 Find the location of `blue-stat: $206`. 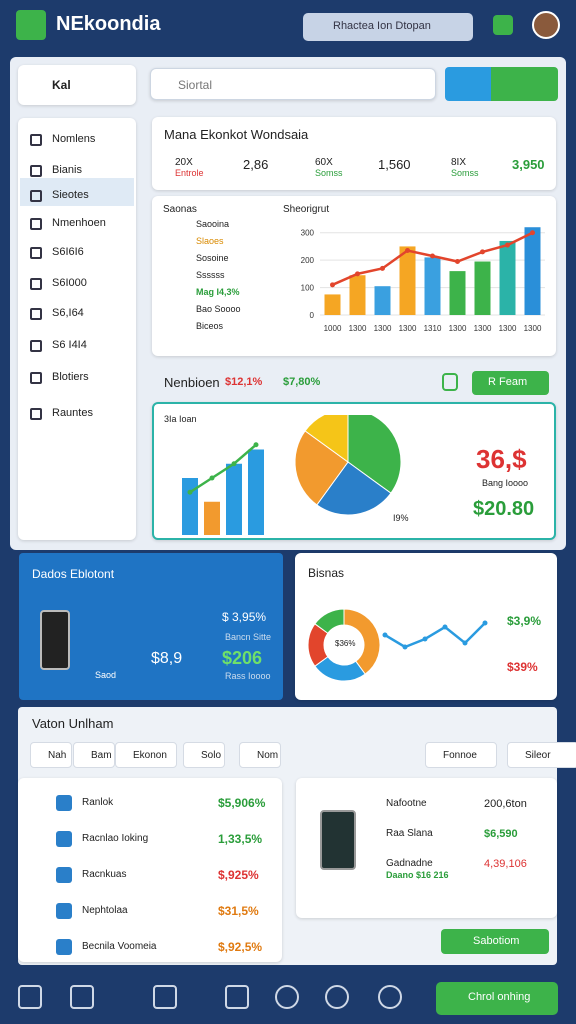

blue-stat: $206 is located at coordinates (242, 658).